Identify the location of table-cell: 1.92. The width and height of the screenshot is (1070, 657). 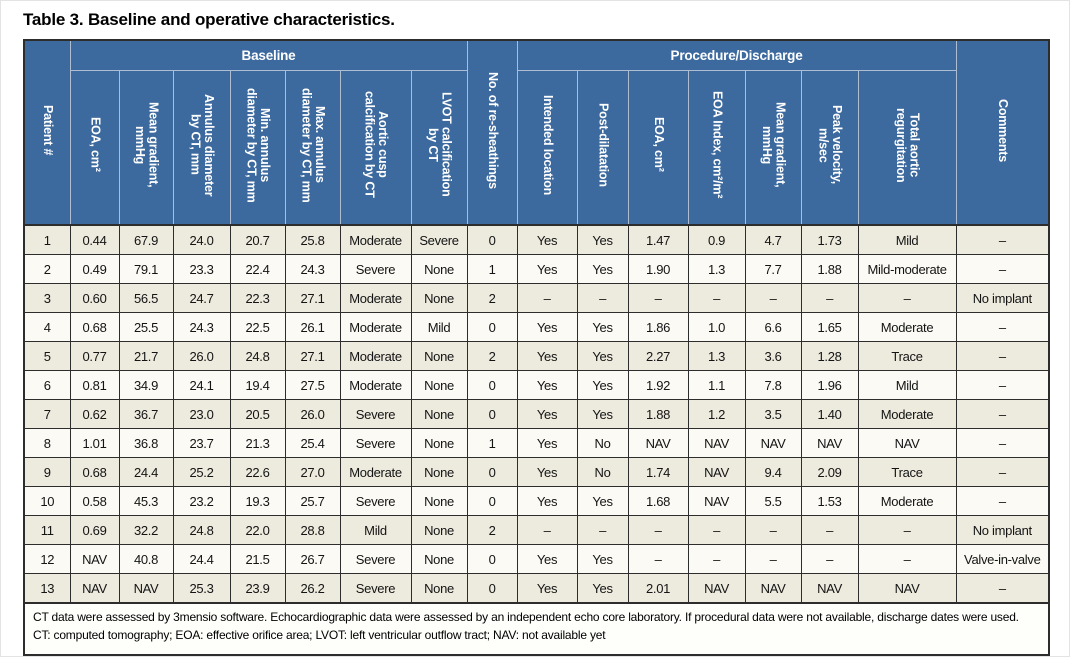
(658, 385).